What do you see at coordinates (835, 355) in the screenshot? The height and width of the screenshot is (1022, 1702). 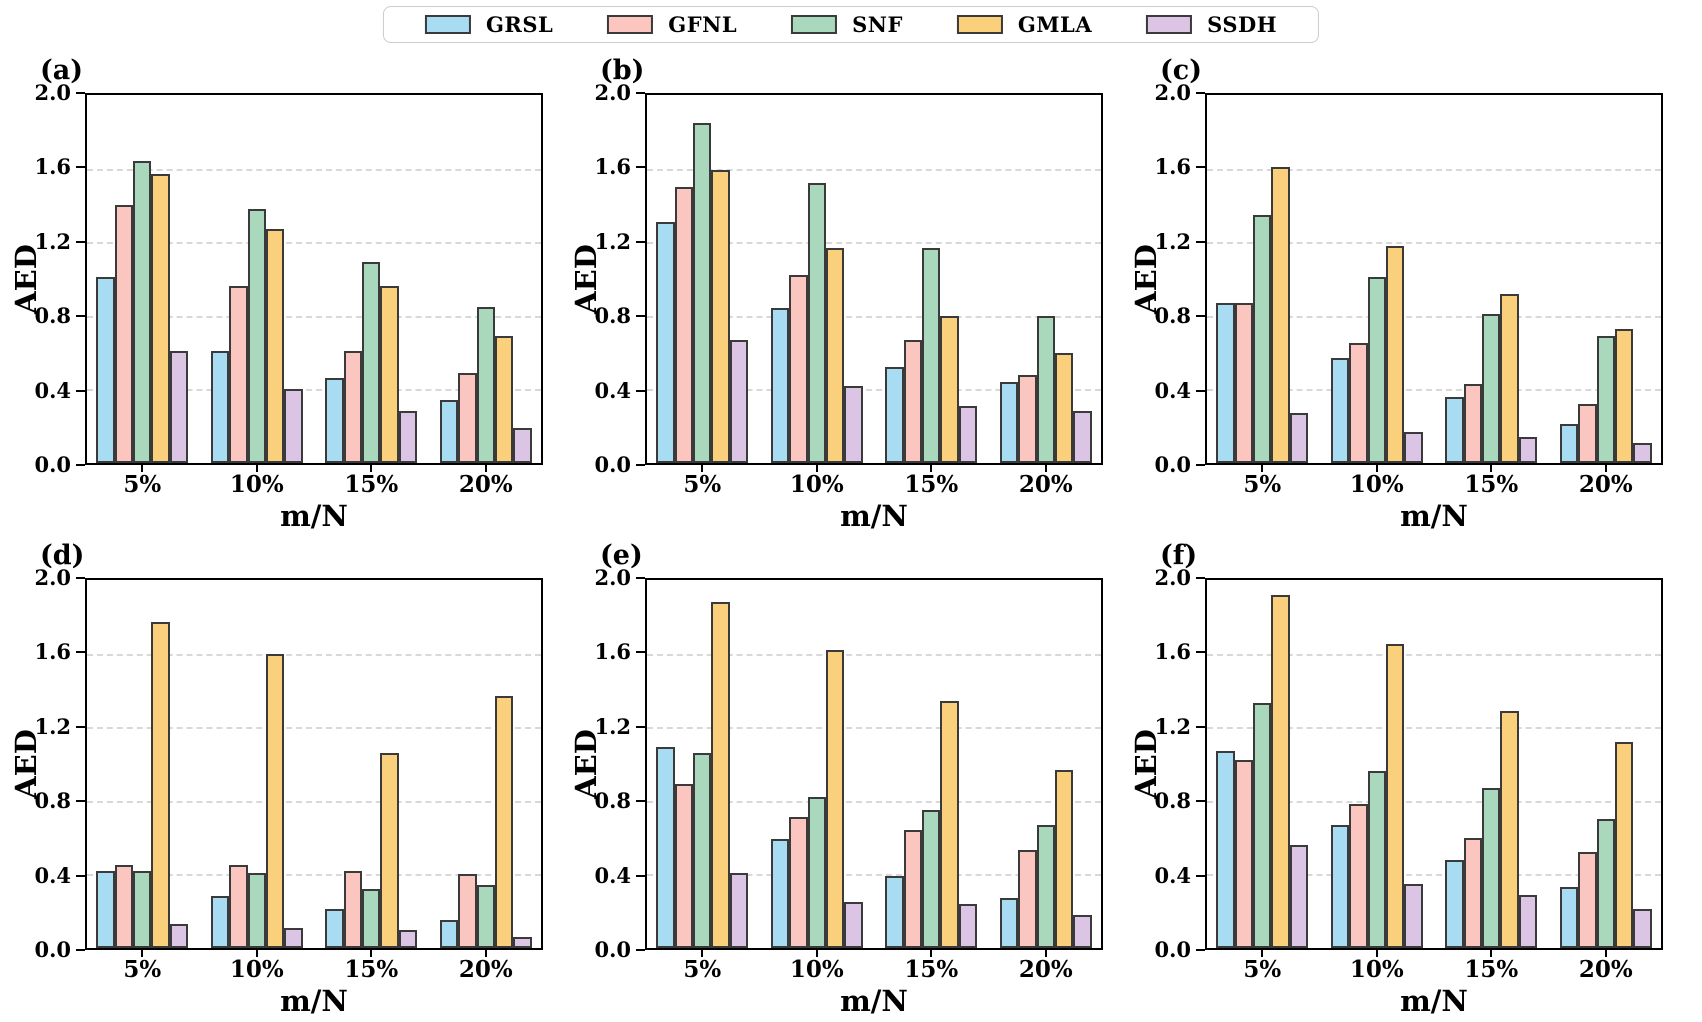 I see `bar-gmla-10pct-b` at bounding box center [835, 355].